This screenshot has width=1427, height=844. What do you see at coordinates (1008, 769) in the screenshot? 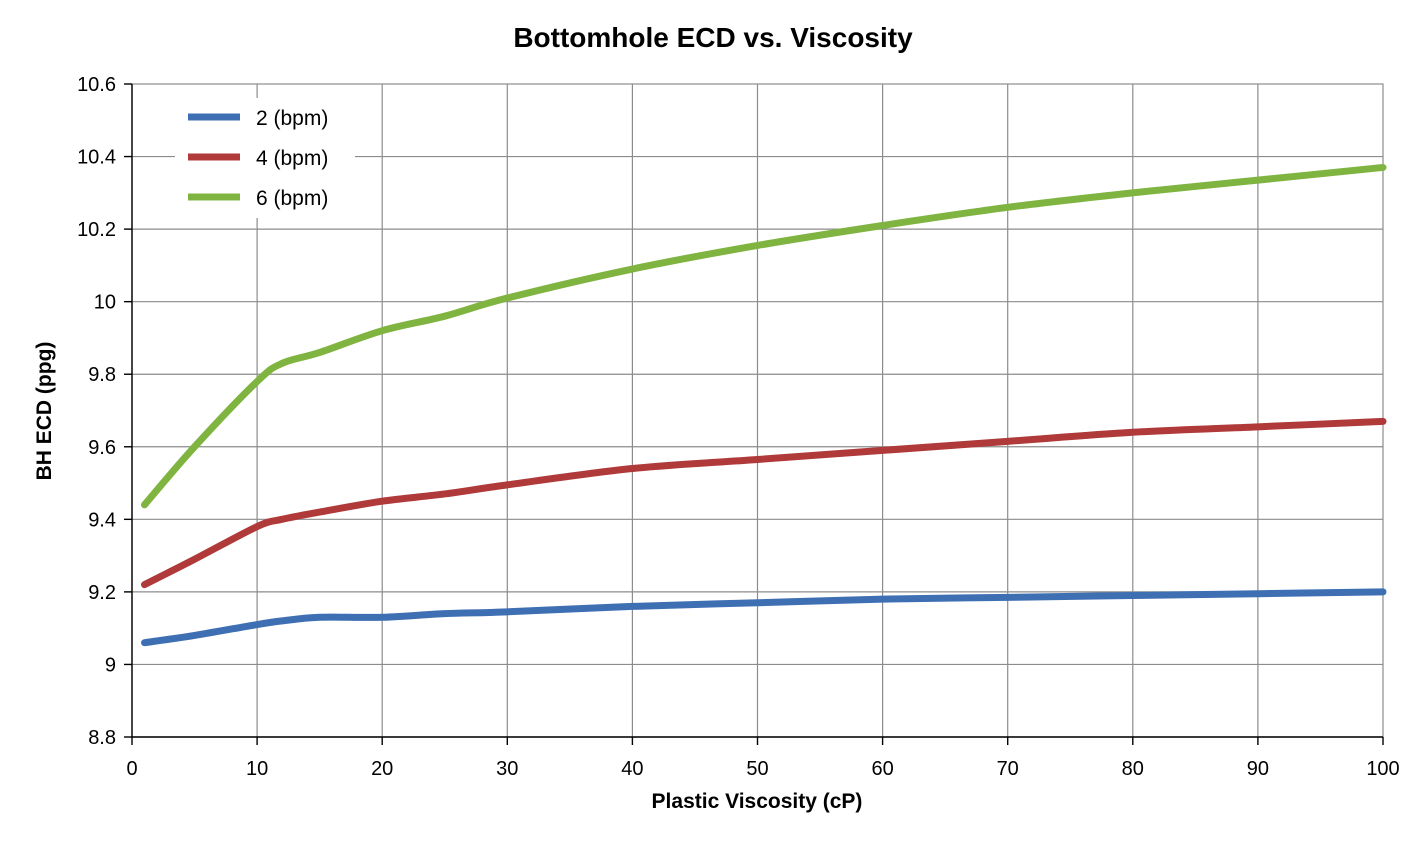
I see `x-tick-label: 70` at bounding box center [1008, 769].